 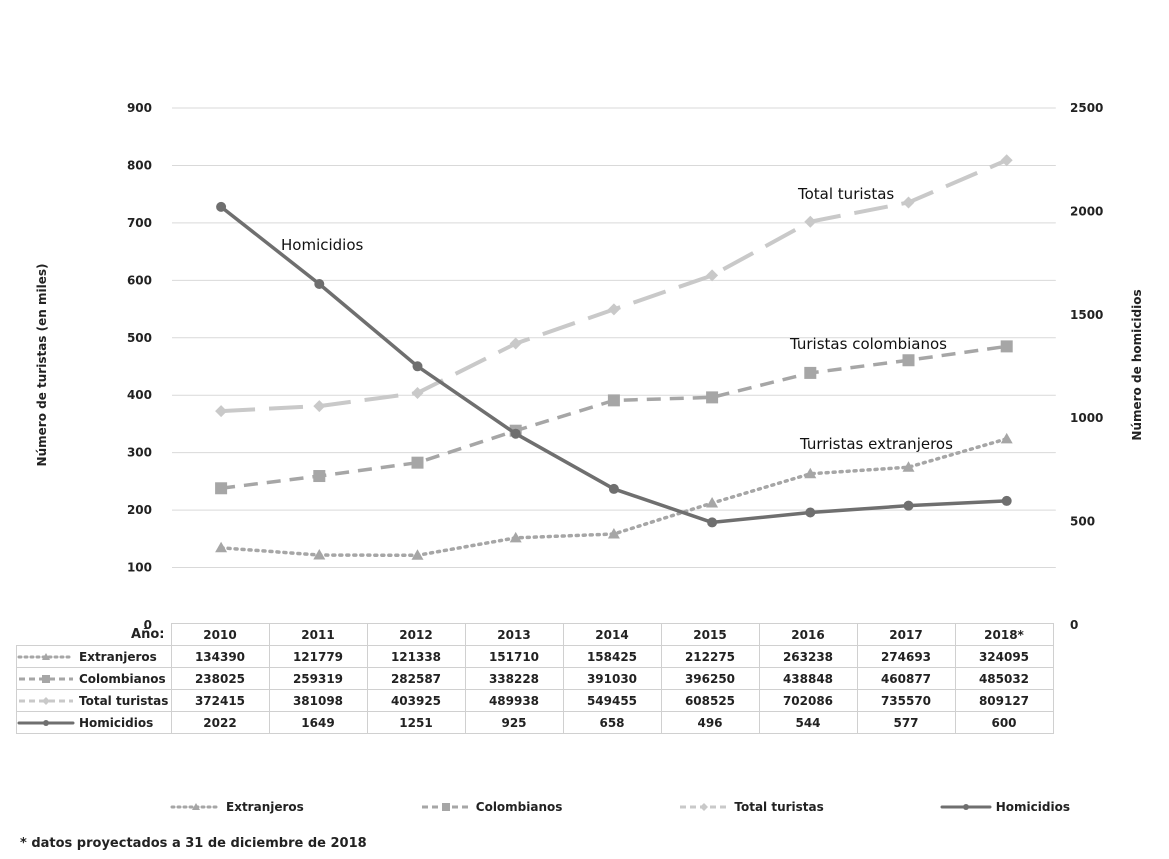 I want to click on right-tick-label: 2500, so click(x=1086, y=108).